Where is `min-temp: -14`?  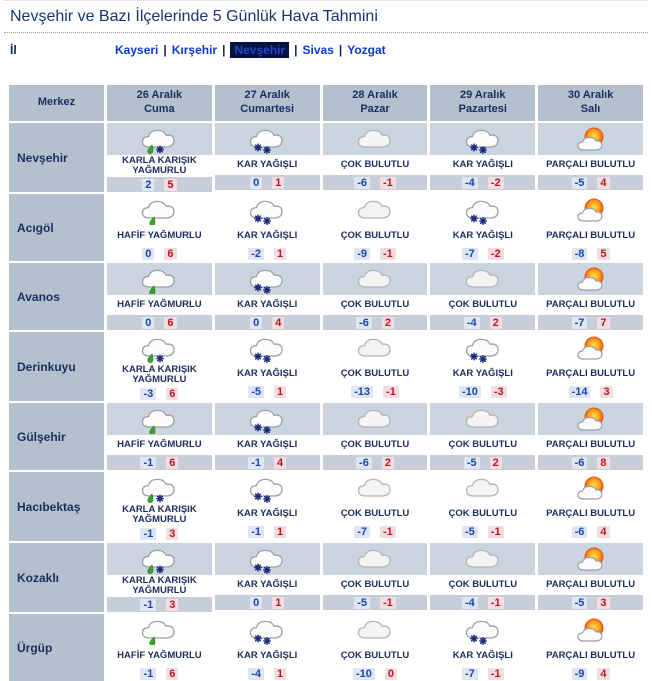
min-temp: -14 is located at coordinates (579, 391).